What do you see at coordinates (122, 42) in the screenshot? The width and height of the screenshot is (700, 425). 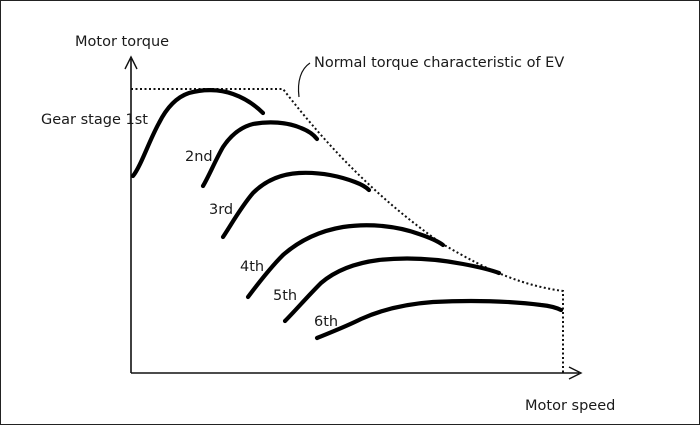 I see `y-axis-label: Motor torque` at bounding box center [122, 42].